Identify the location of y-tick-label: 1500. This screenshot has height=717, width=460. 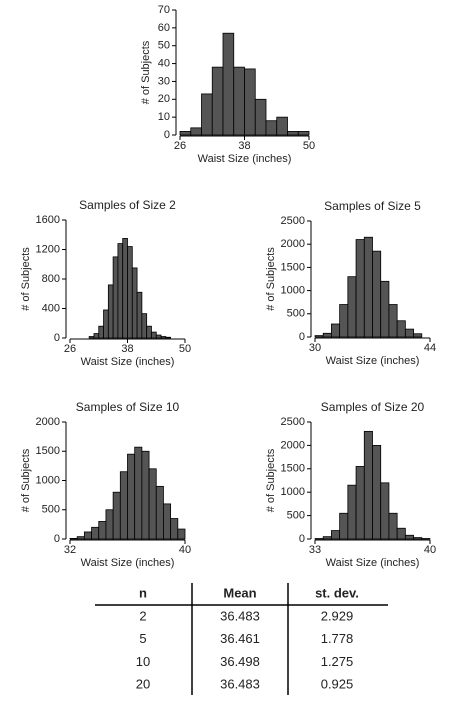
(48, 451).